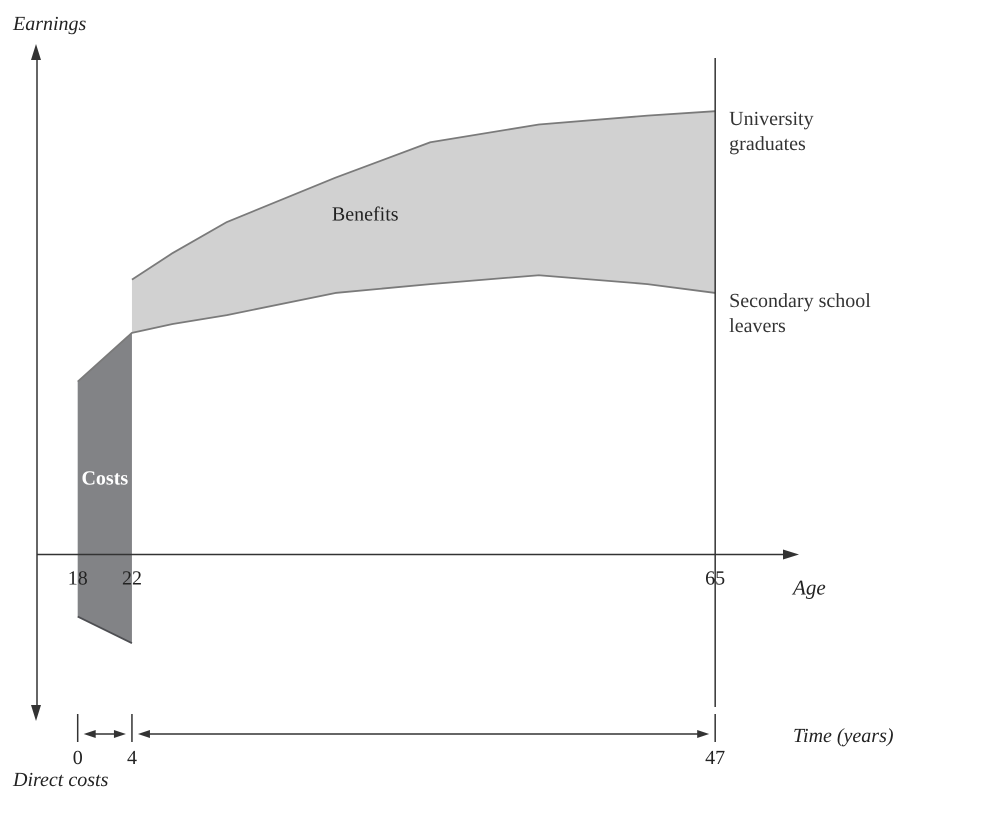 This screenshot has height=828, width=981. What do you see at coordinates (715, 758) in the screenshot?
I see `x2-tick-label: 47` at bounding box center [715, 758].